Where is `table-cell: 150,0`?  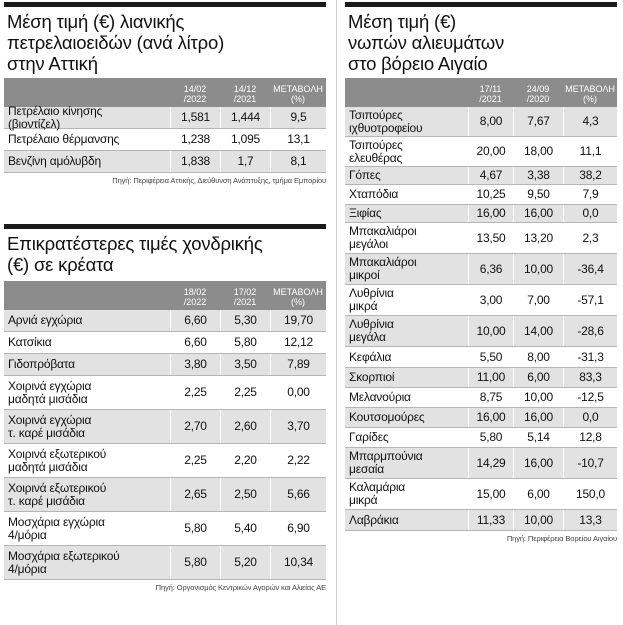
table-cell: 150,0 is located at coordinates (590, 494).